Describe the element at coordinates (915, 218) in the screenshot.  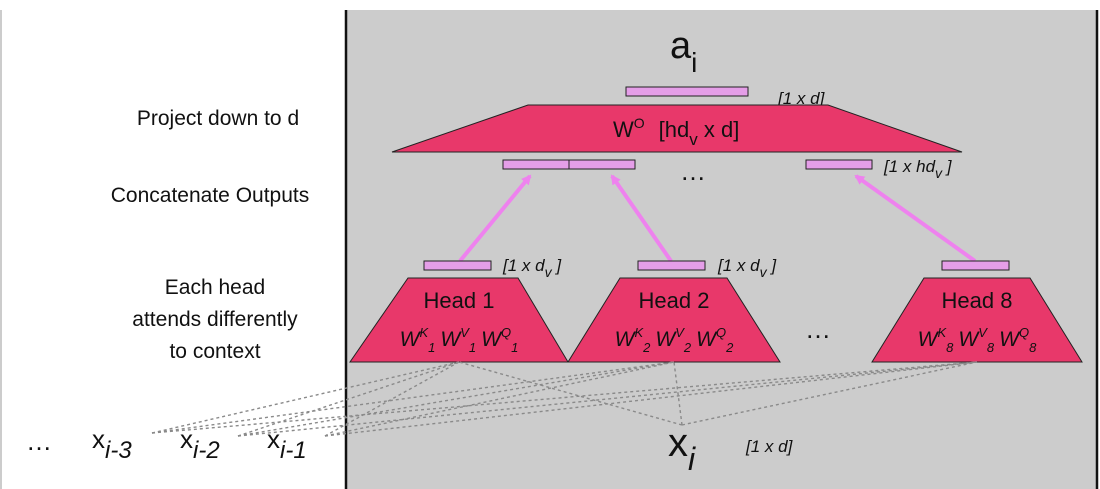
I see `arrow-head8` at that location.